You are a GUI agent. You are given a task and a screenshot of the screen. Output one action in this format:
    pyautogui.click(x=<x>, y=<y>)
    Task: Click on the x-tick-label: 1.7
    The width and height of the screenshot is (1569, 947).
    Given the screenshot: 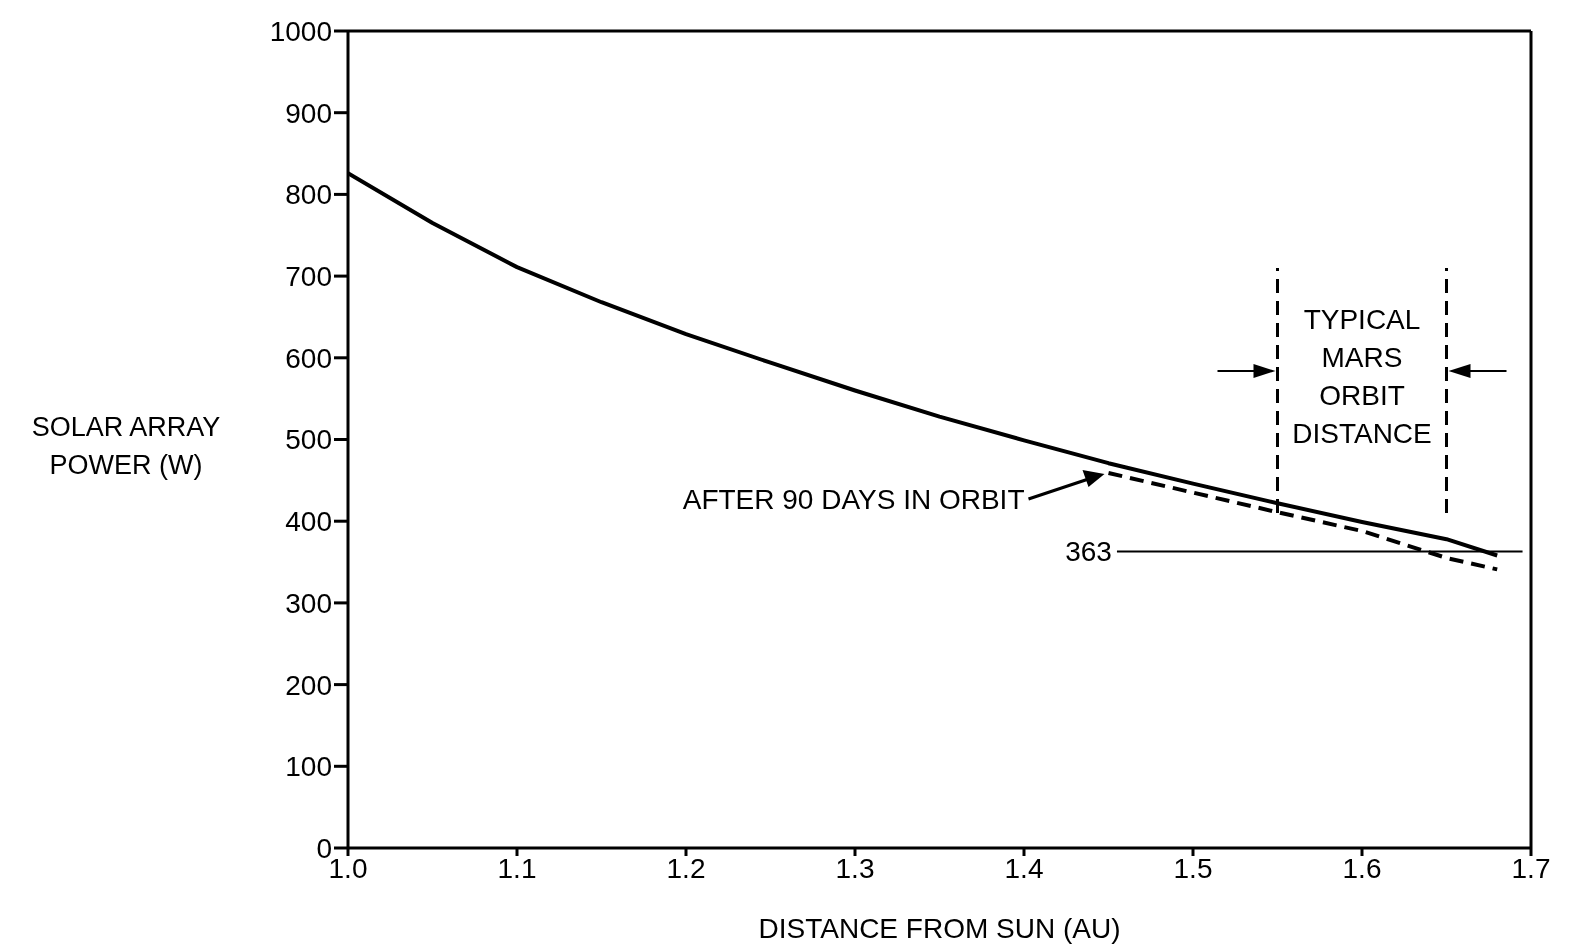 What is the action you would take?
    pyautogui.click(x=1531, y=868)
    